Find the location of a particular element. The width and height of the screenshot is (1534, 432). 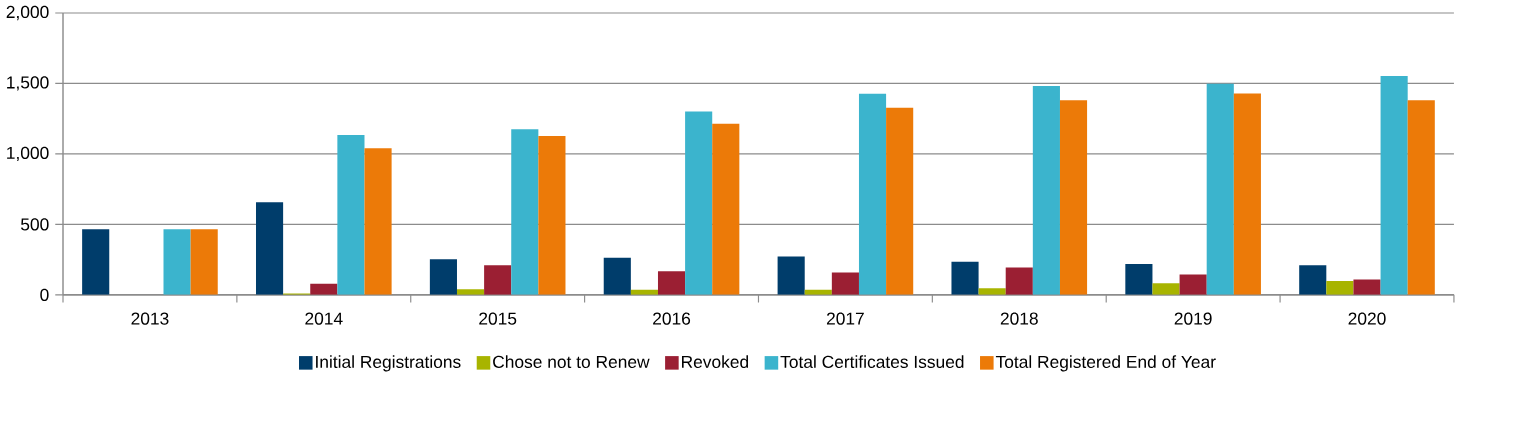

y-tick-label: 1,000 is located at coordinates (28, 154).